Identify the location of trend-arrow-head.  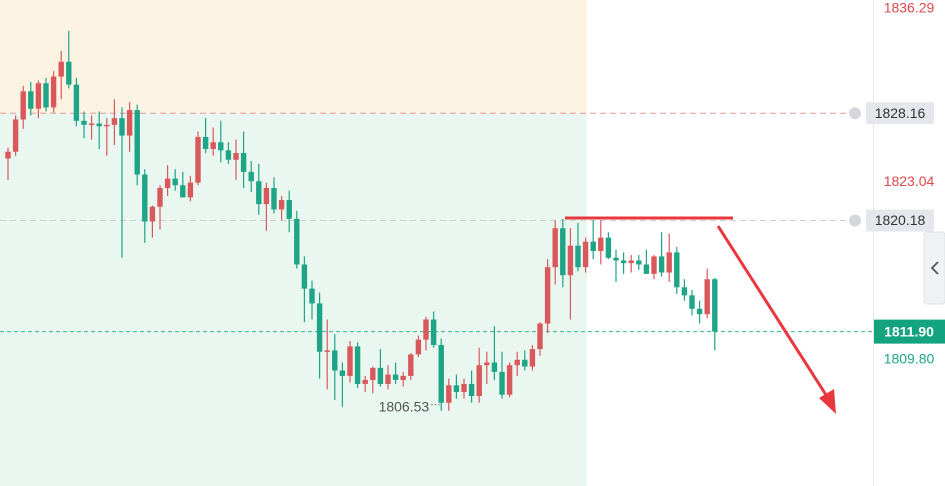
(827, 401).